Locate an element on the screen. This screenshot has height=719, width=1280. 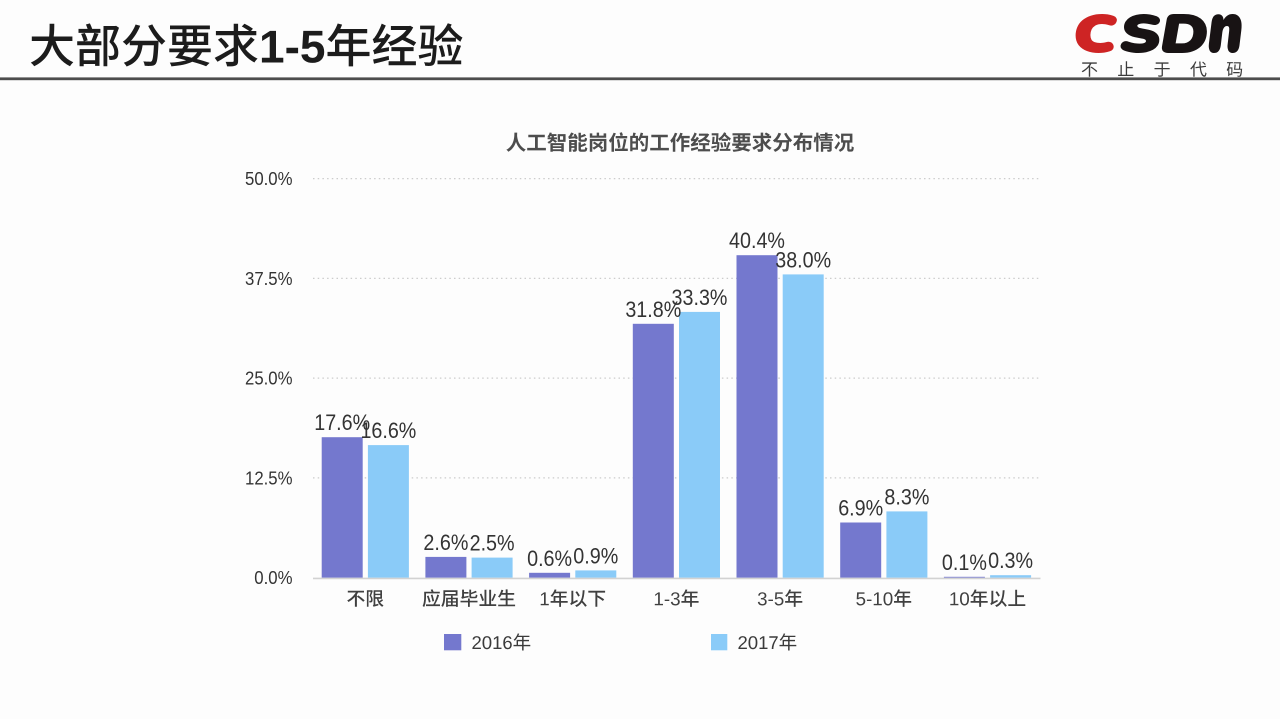
svg-text: 25.0% is located at coordinates (269, 378).